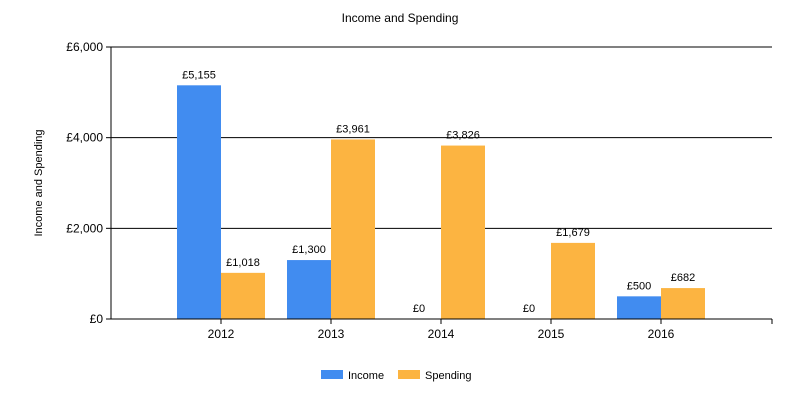 This screenshot has width=800, height=400. Describe the element at coordinates (400, 18) in the screenshot. I see `chart-title: Income and Spending` at that location.